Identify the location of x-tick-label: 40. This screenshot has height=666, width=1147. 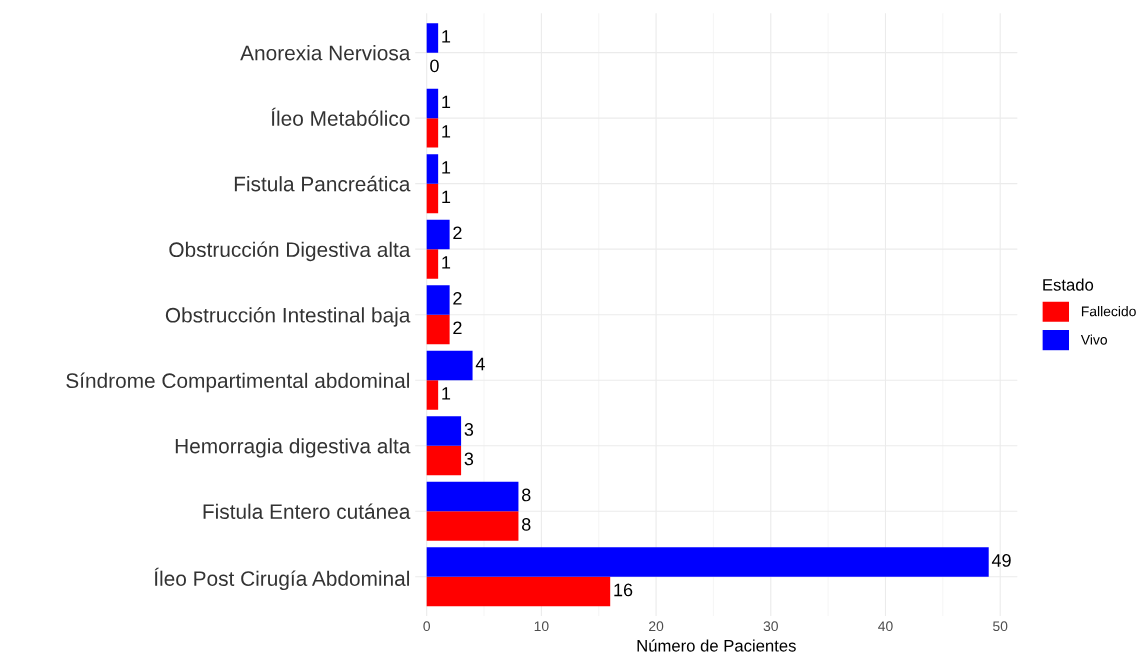
(885, 626).